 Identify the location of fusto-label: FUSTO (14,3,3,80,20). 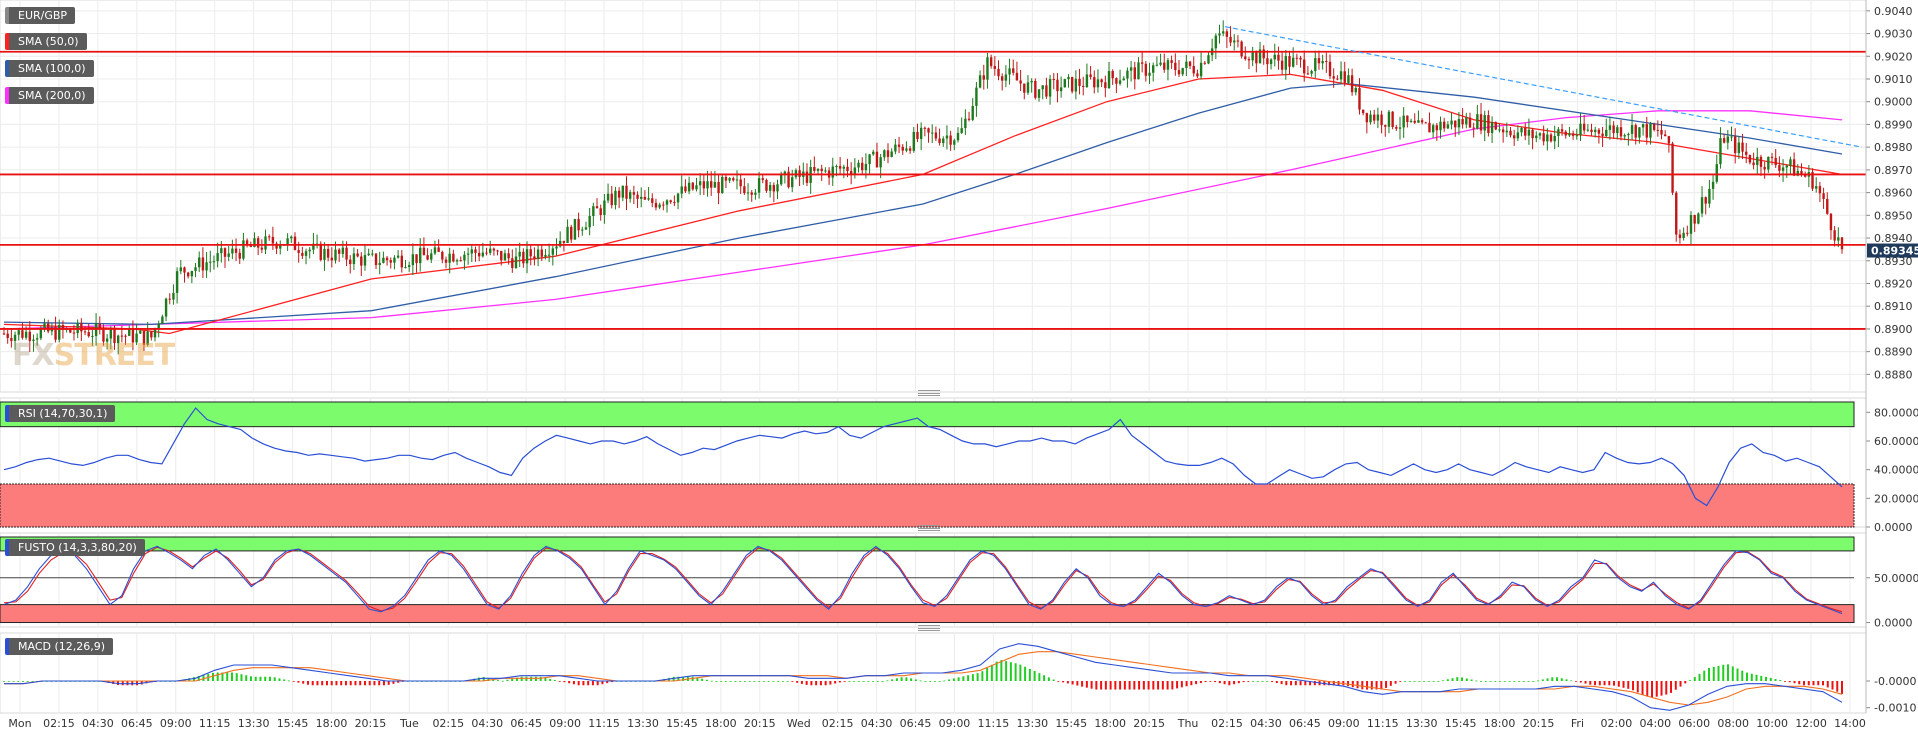
(75, 547).